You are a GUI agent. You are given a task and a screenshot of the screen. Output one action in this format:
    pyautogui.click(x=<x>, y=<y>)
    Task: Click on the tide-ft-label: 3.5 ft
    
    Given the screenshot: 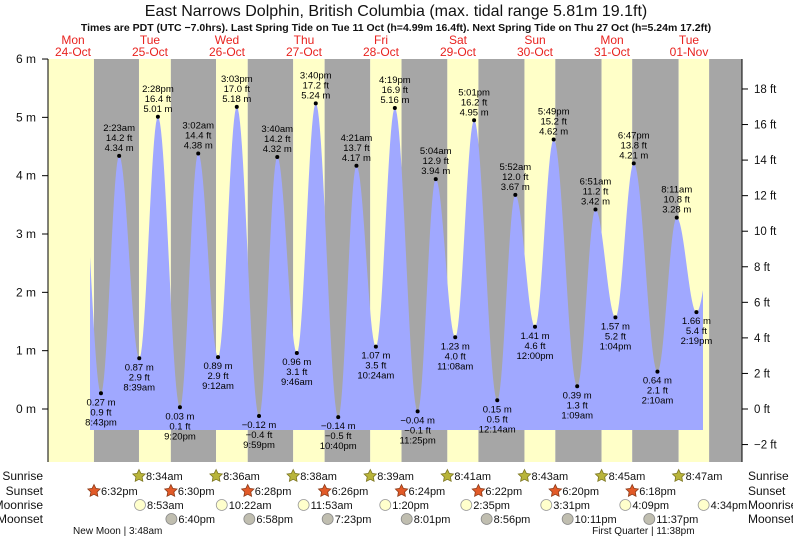 What is the action you would take?
    pyautogui.click(x=375, y=366)
    